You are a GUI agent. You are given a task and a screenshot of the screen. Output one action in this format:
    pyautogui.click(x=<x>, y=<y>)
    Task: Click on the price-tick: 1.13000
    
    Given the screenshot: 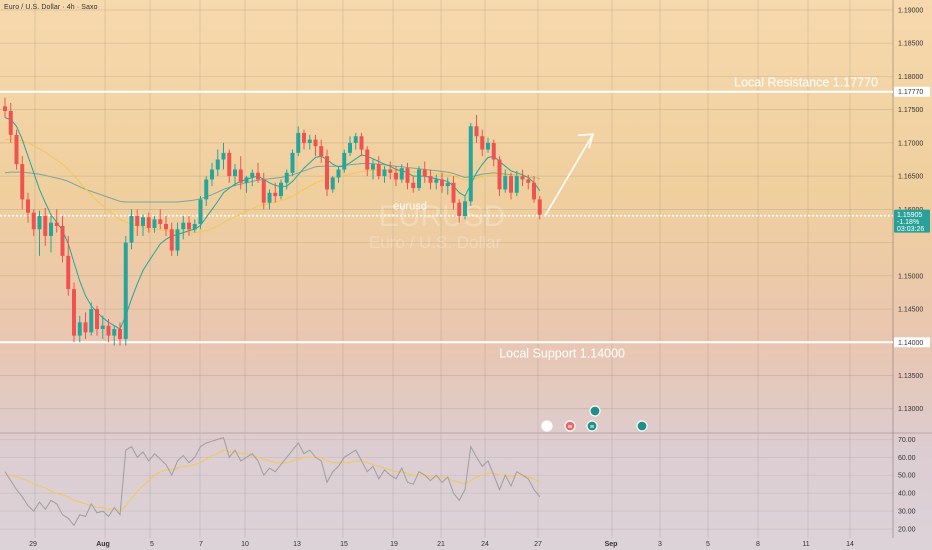 What is the action you would take?
    pyautogui.click(x=910, y=409)
    